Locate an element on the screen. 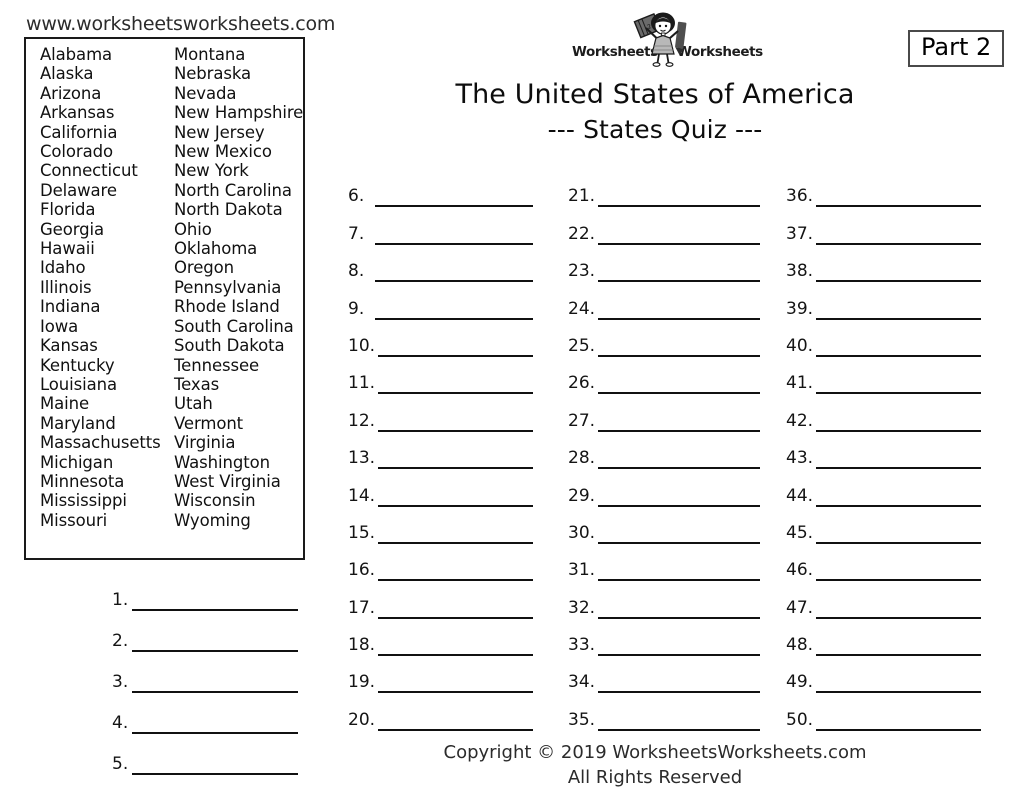 The height and width of the screenshot is (800, 1035). state-name: New York is located at coordinates (211, 171).